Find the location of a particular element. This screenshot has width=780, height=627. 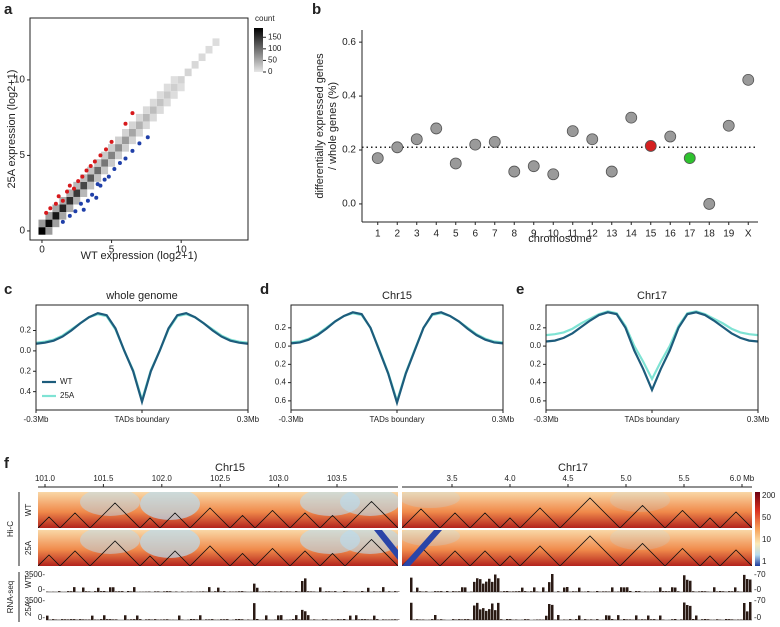

y-tick-label: 0.6 is located at coordinates (281, 400).